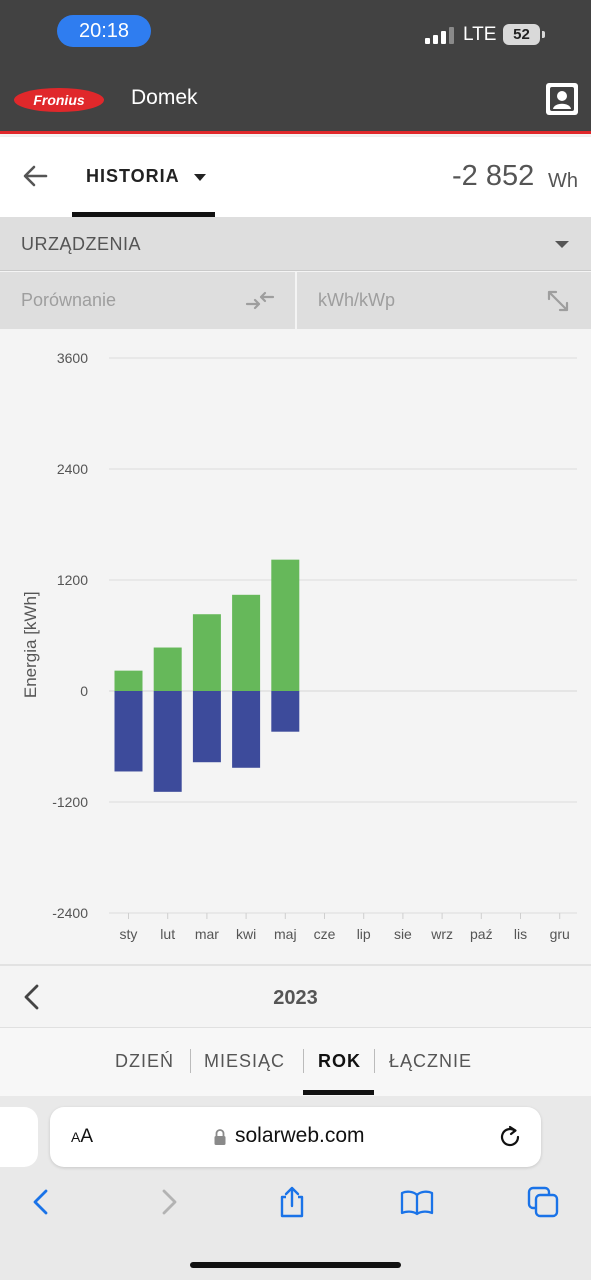 Image resolution: width=591 pixels, height=1280 pixels. I want to click on total-energy-value: -2 852, so click(493, 176).